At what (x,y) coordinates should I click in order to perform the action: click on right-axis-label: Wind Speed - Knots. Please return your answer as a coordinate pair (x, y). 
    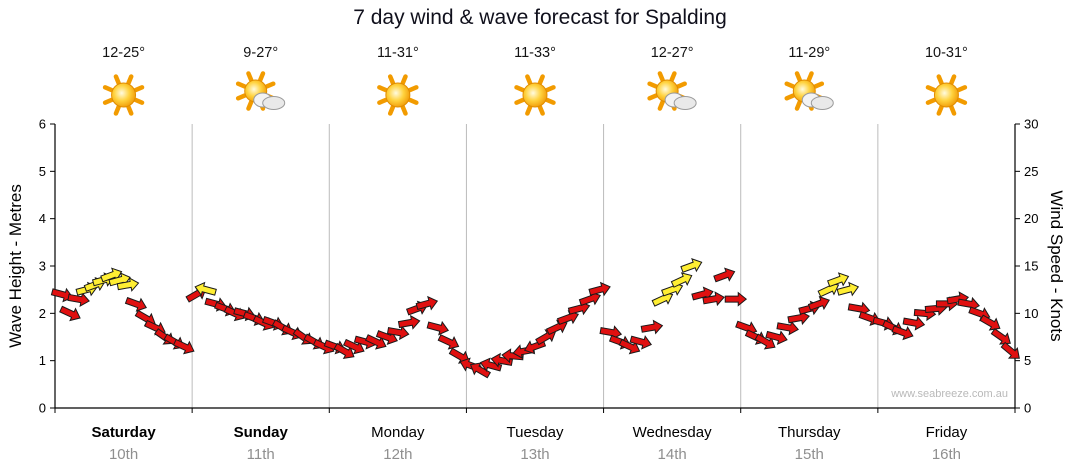
    Looking at the image, I should click on (1056, 266).